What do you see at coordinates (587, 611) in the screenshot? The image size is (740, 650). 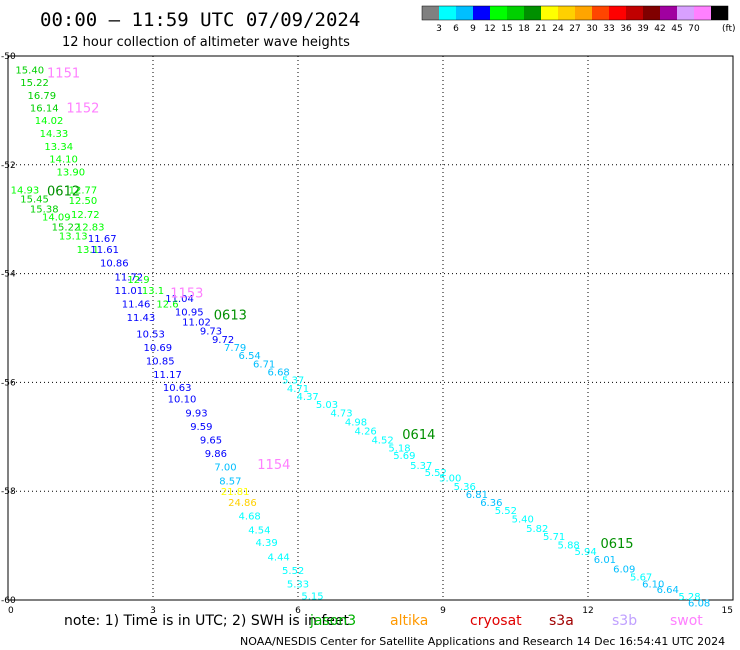 I see `x-tick-label: 12` at bounding box center [587, 611].